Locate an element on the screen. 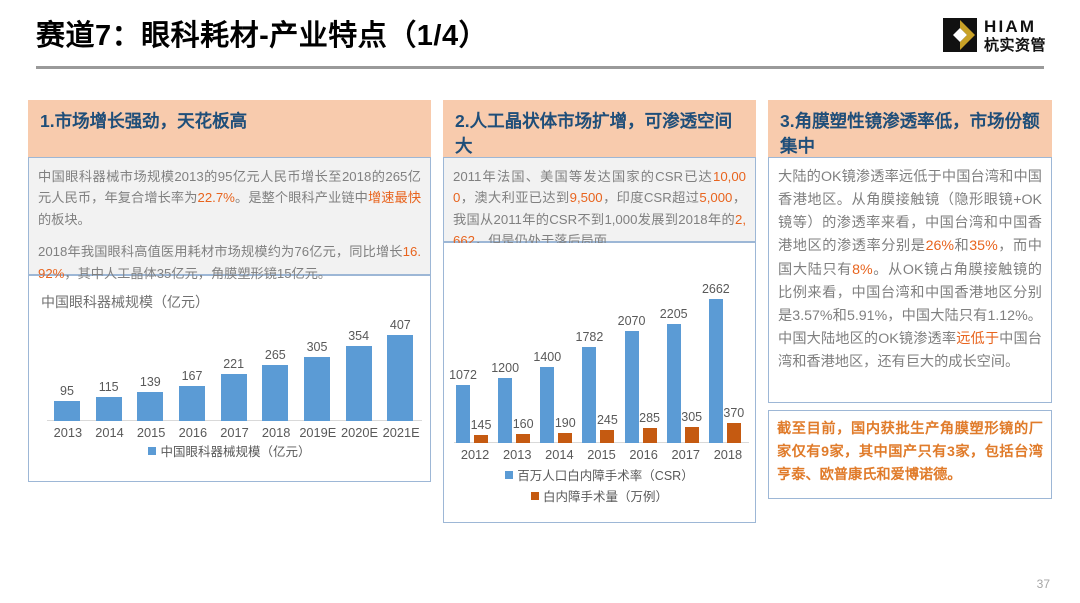 This screenshot has height=603, width=1080. chart-legend: 百万人口白内障手术率（CSR） 白内障手术量（万例） is located at coordinates (599, 485).